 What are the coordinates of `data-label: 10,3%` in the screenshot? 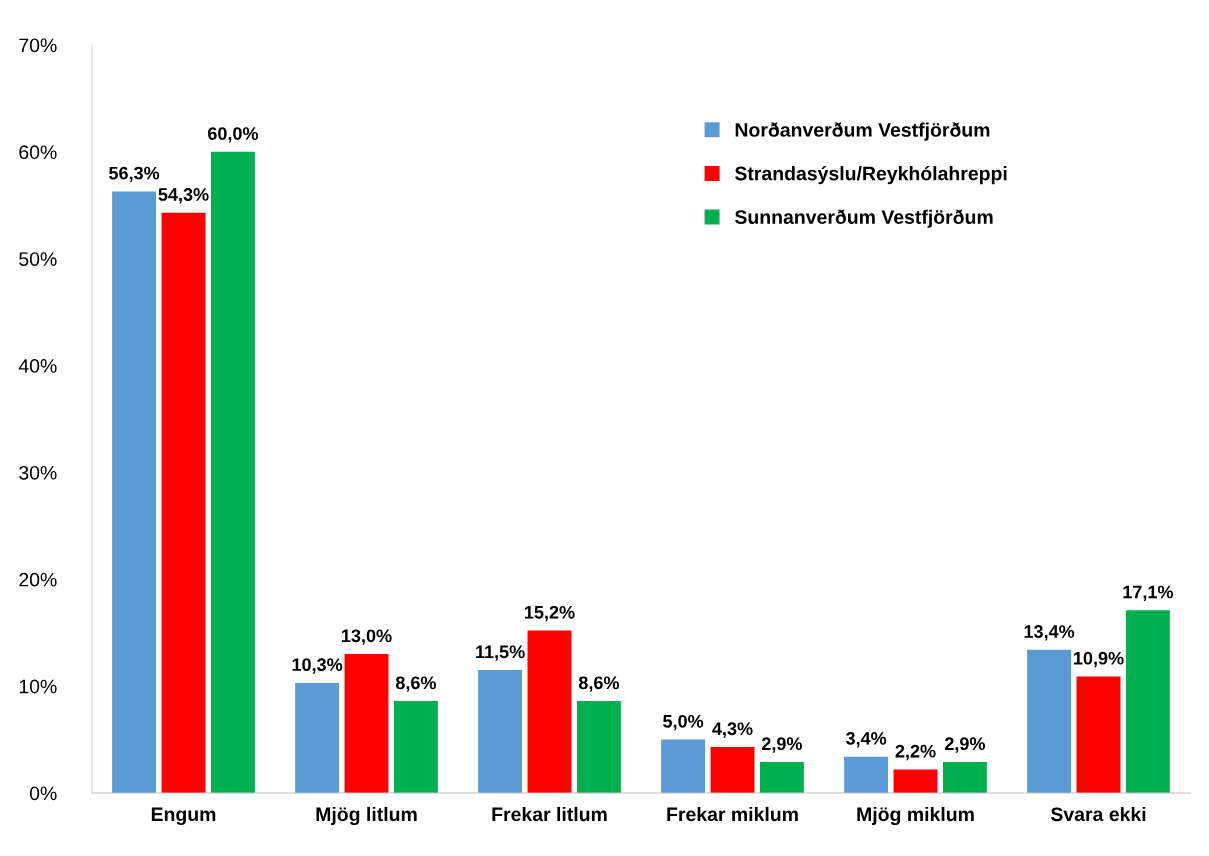 It's located at (317, 666).